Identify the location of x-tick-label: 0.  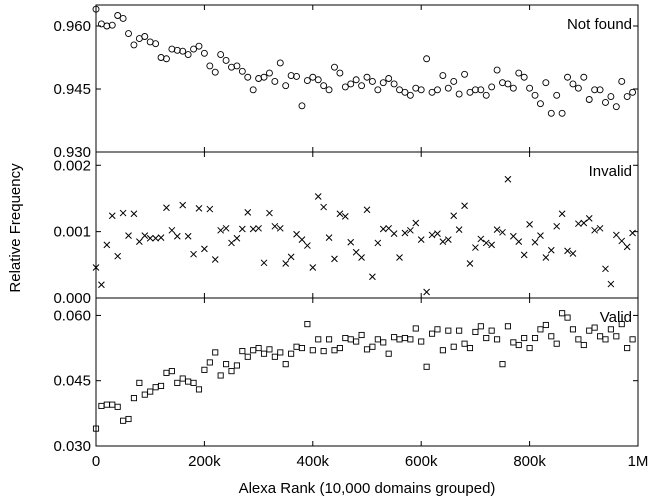
(96, 461).